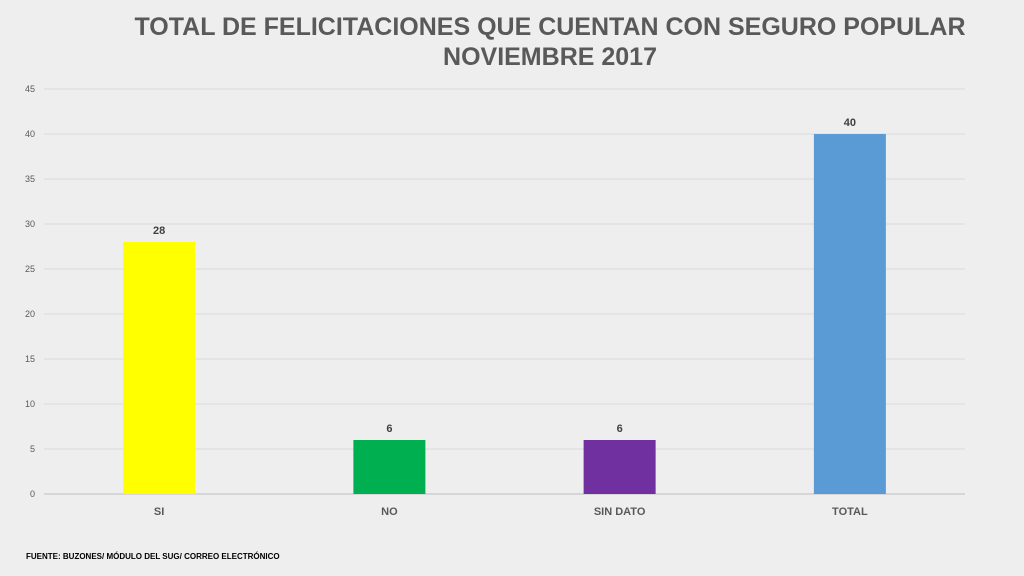 This screenshot has height=576, width=1024. I want to click on y-tick-label: 10, so click(30, 404).